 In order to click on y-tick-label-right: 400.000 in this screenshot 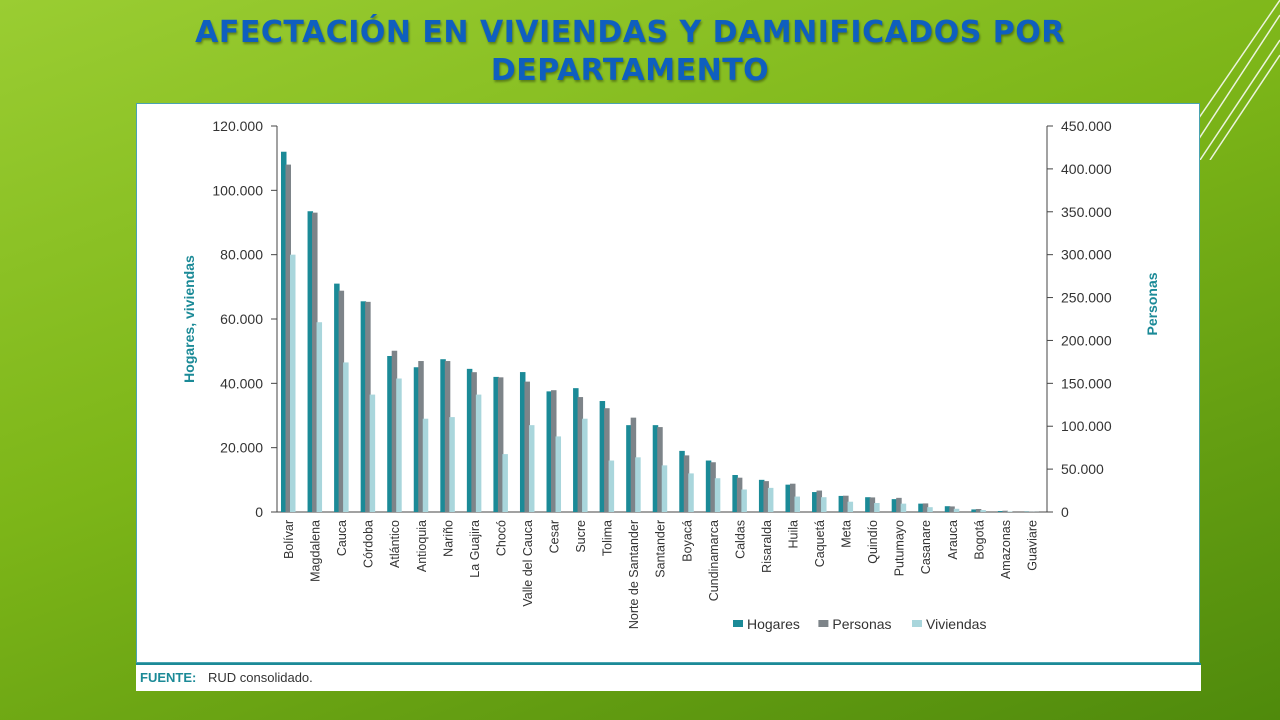, I will do `click(1086, 169)`.